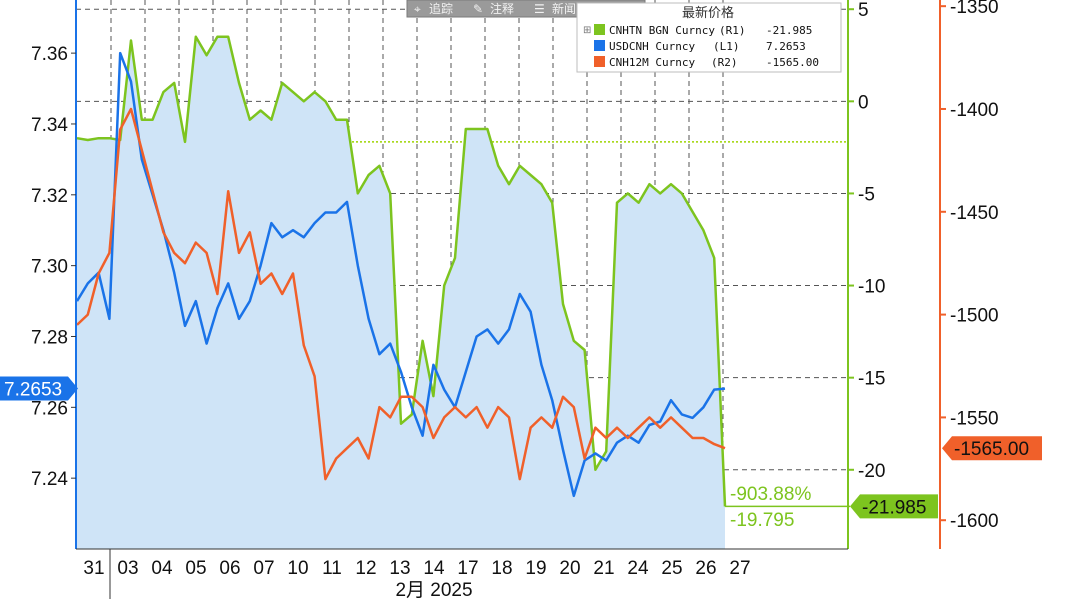  What do you see at coordinates (49, 479) in the screenshot?
I see `tick-label-left: 7.24` at bounding box center [49, 479].